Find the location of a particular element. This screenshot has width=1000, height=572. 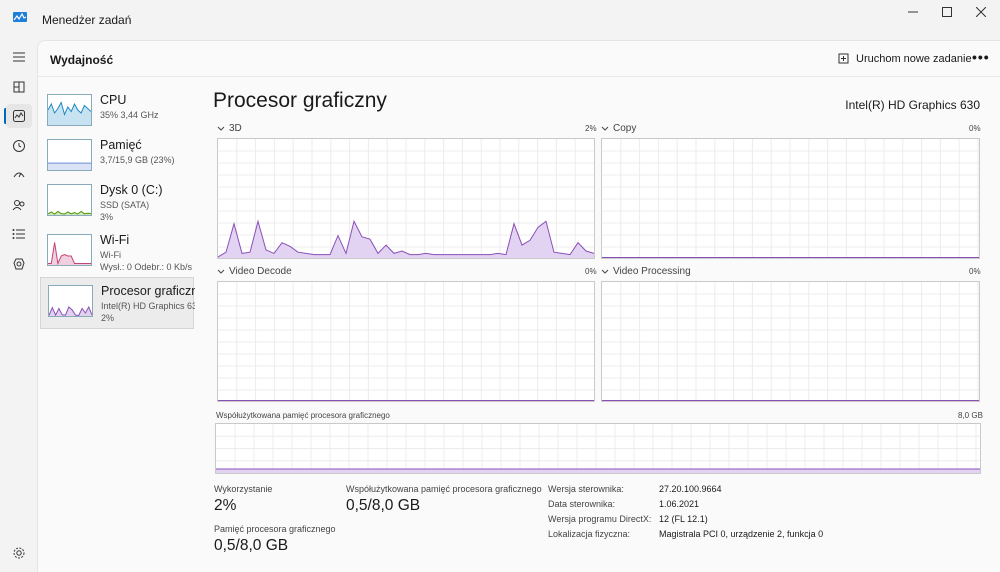

gear-icon is located at coordinates (19, 553).